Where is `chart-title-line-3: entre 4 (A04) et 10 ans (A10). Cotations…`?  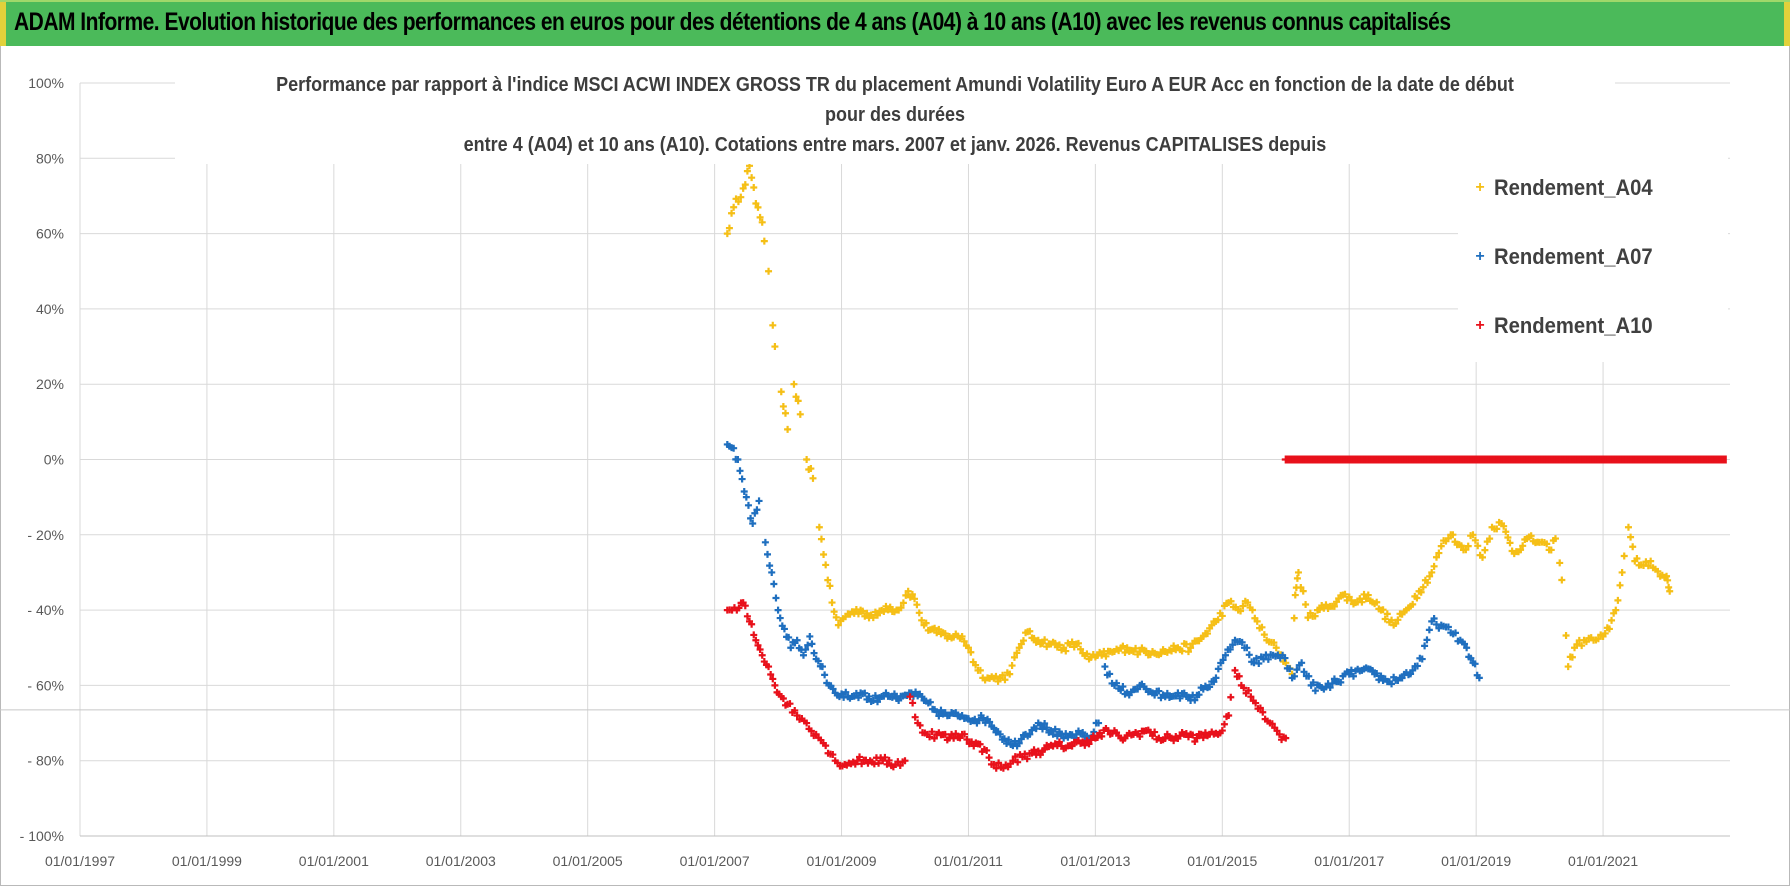
chart-title-line-3: entre 4 (A04) et 10 ans (A10). Cotations… is located at coordinates (895, 145).